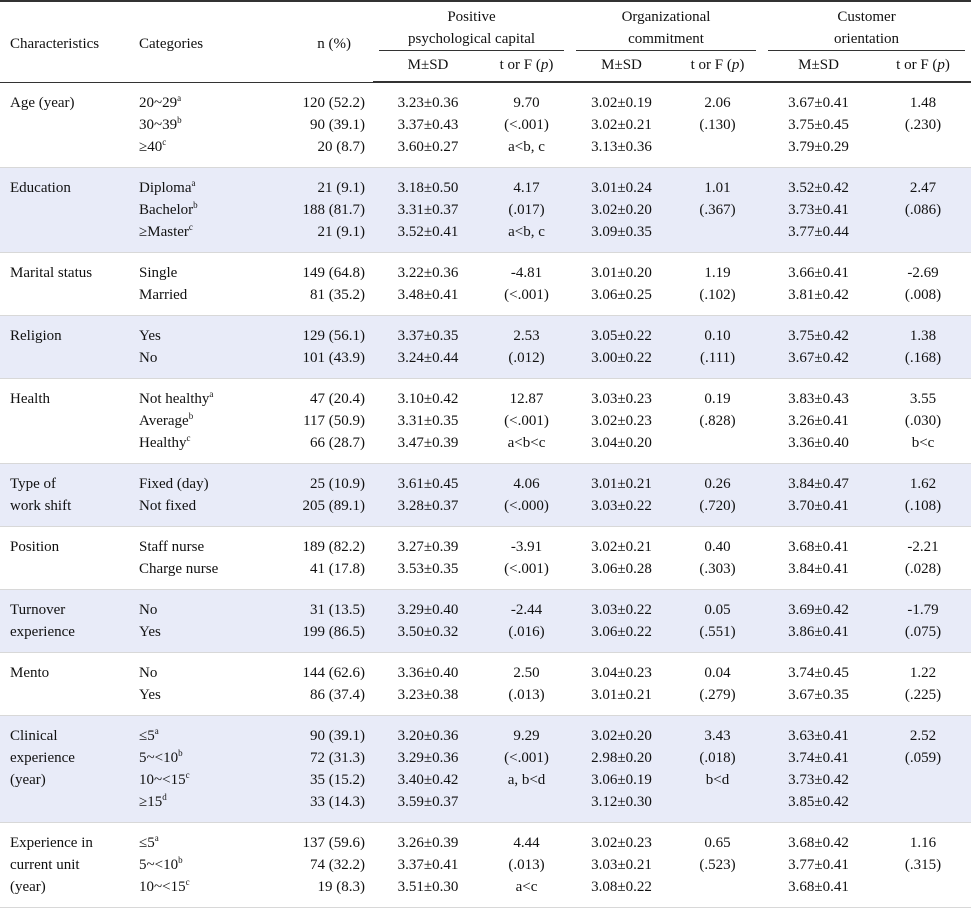 The width and height of the screenshot is (971, 908). What do you see at coordinates (526, 779) in the screenshot?
I see `test-value: a, b<d` at bounding box center [526, 779].